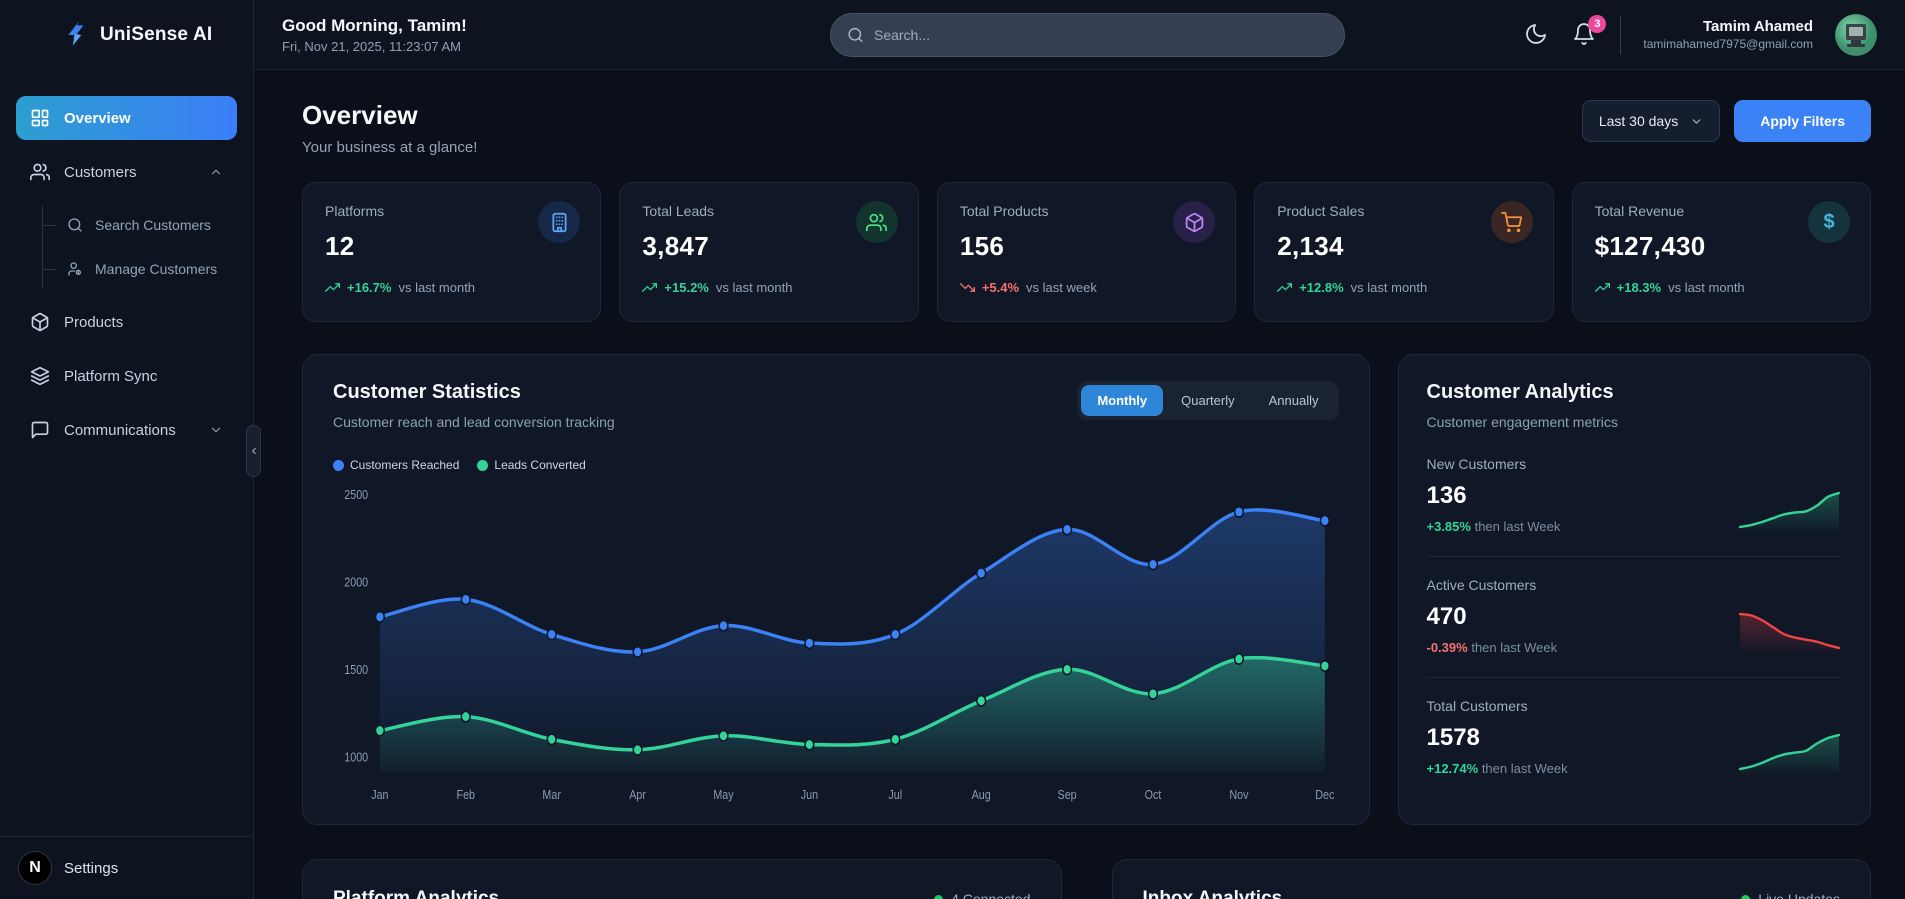  What do you see at coordinates (416, 893) in the screenshot?
I see `panel-title: Platform Analytics` at bounding box center [416, 893].